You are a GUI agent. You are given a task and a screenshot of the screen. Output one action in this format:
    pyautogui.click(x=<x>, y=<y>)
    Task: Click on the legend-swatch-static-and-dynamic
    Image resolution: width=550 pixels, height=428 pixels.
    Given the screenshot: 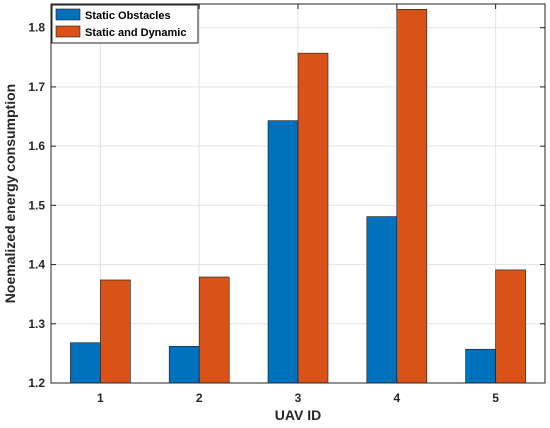 What is the action you would take?
    pyautogui.click(x=68, y=31)
    